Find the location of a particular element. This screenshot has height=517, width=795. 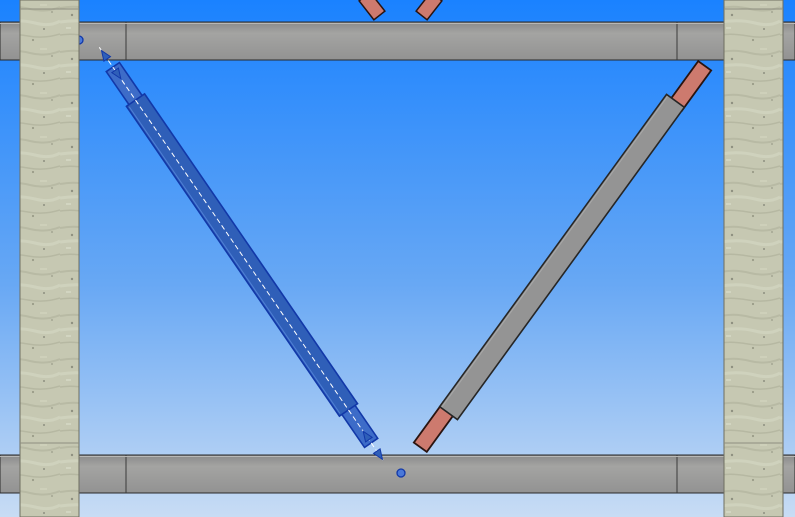

beam-top is located at coordinates (397, 41).